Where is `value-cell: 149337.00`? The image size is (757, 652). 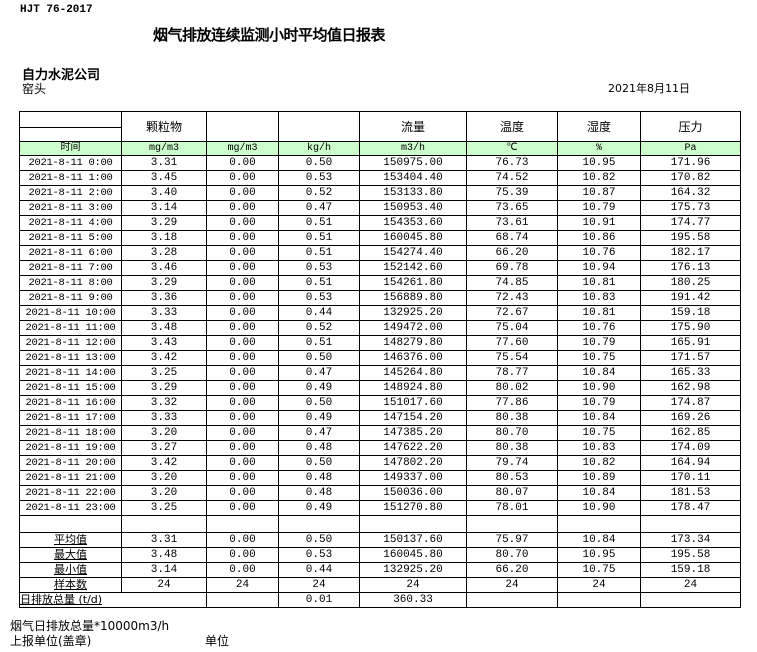
value-cell: 149337.00 is located at coordinates (413, 478).